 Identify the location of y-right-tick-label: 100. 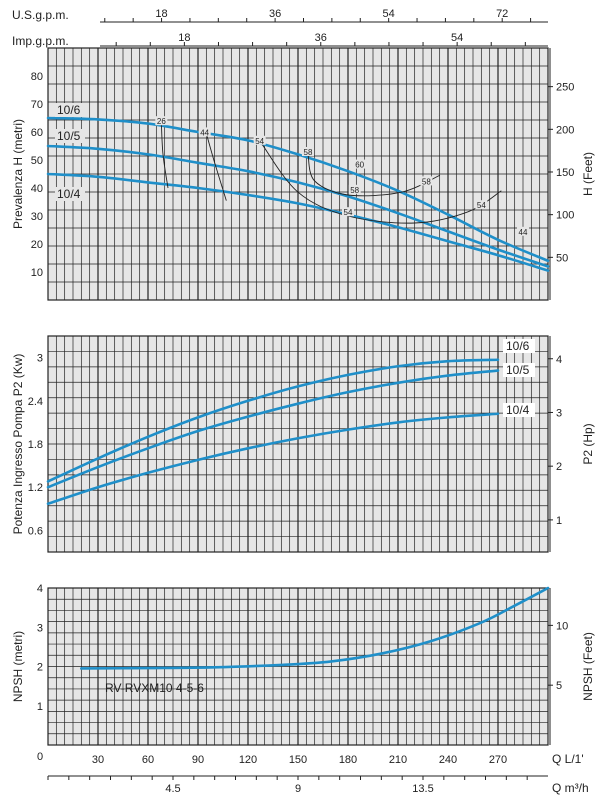
(565, 216).